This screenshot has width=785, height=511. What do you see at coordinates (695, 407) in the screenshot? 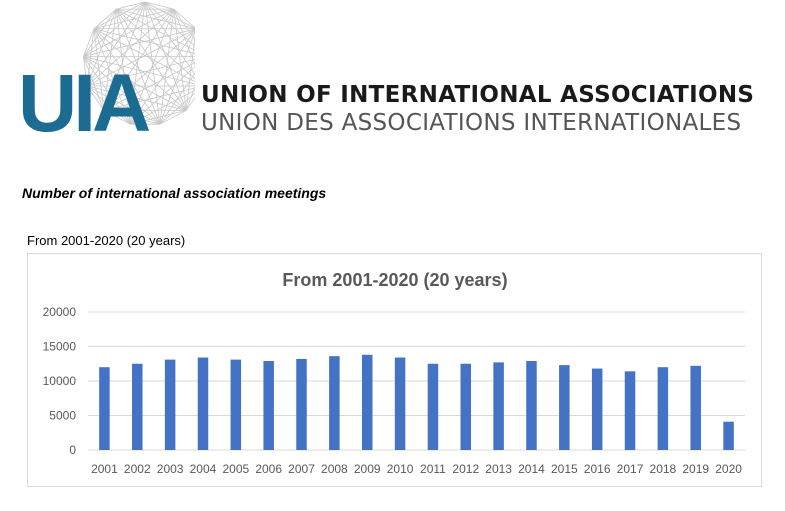
I see `bar-2019` at bounding box center [695, 407].